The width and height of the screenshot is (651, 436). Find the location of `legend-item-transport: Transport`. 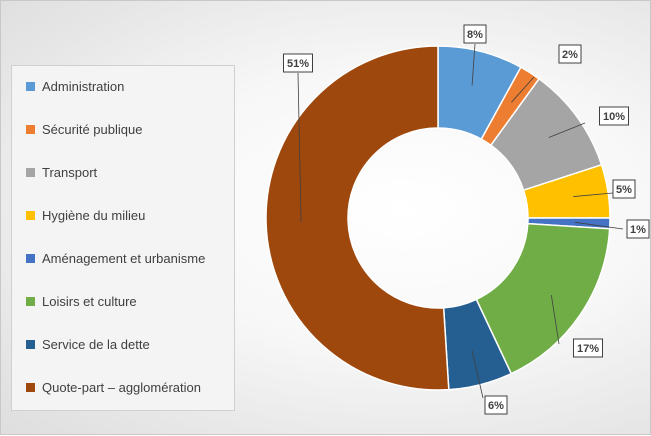

legend-item-transport: Transport is located at coordinates (61, 172).